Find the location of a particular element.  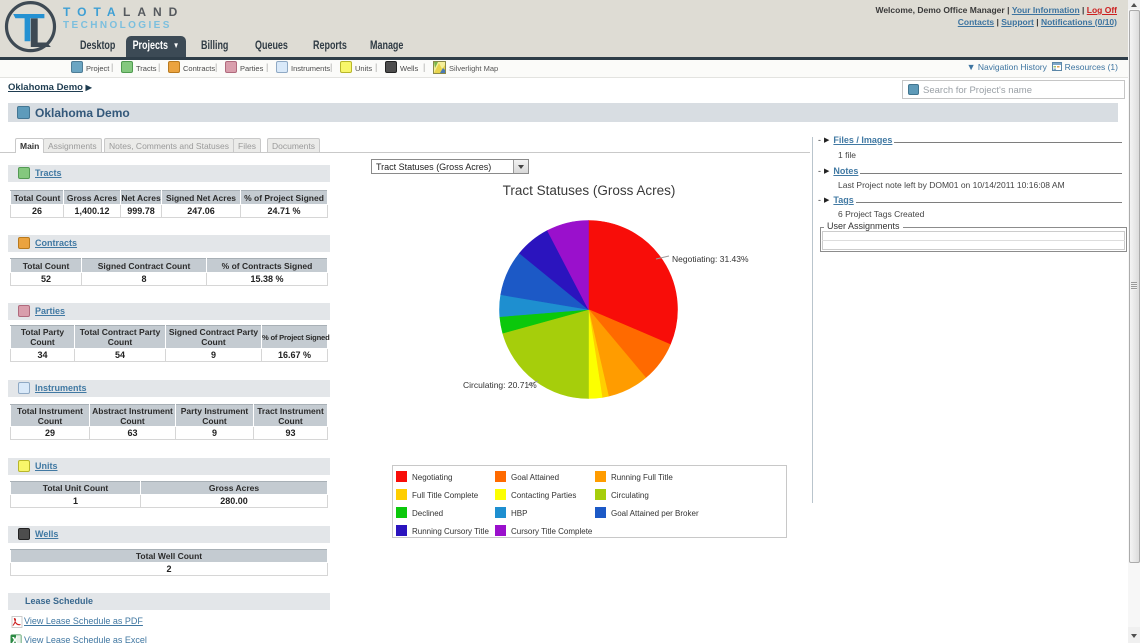

svg-text: TOTA is located at coordinates (93, 12).